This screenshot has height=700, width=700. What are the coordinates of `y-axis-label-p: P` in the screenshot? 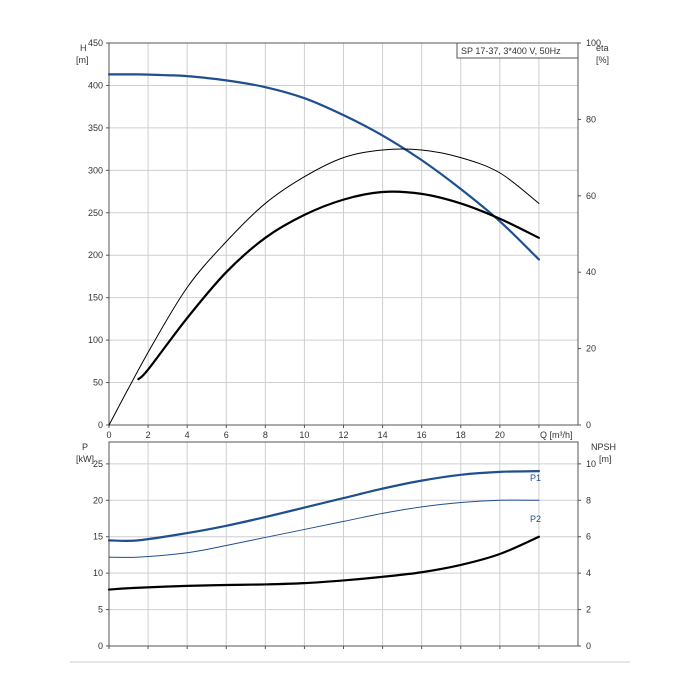 It's located at (85, 447).